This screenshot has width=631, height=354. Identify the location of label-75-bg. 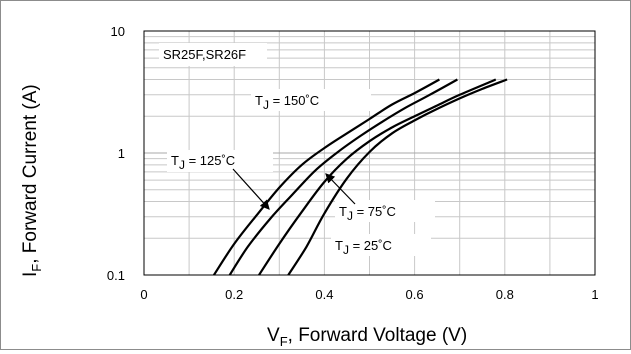
(385, 211).